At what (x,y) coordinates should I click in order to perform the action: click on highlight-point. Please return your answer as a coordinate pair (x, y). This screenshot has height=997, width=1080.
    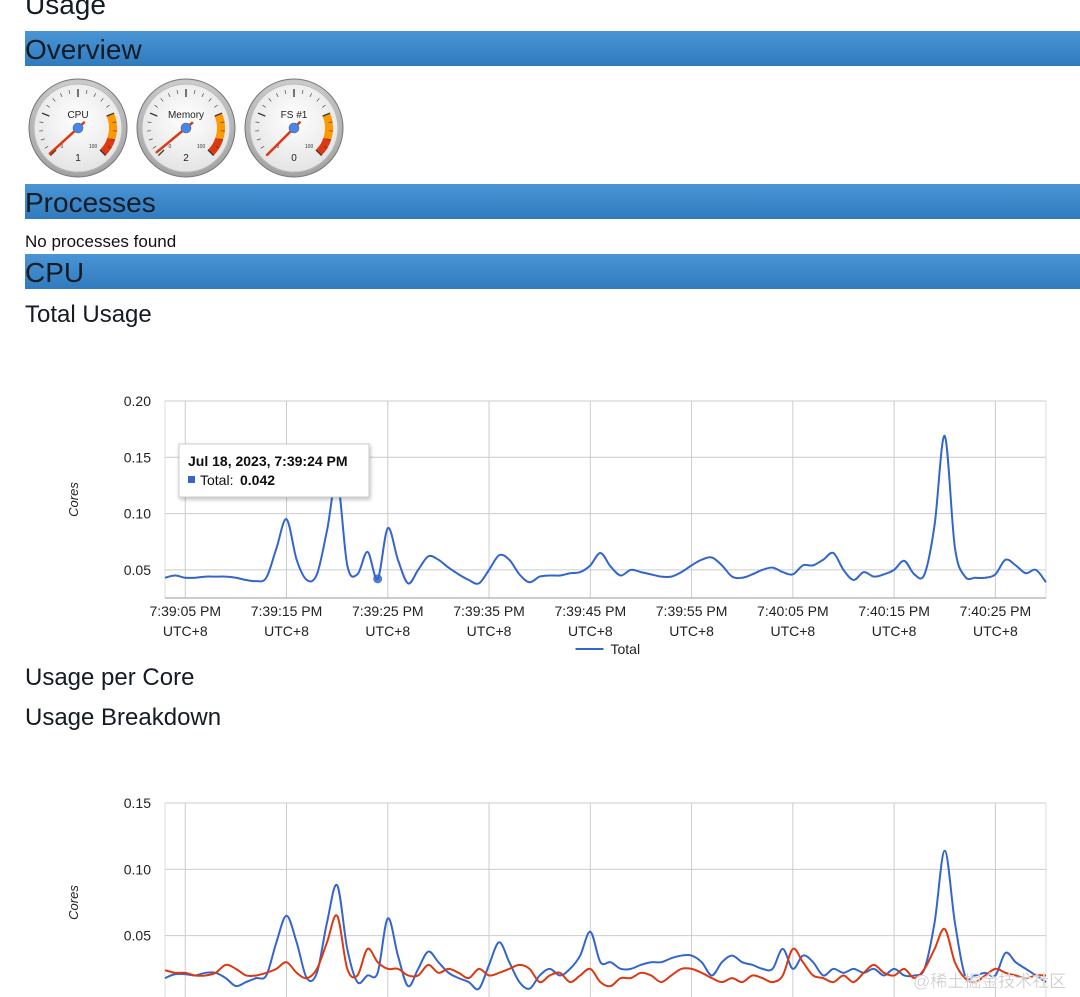
    Looking at the image, I should click on (378, 579).